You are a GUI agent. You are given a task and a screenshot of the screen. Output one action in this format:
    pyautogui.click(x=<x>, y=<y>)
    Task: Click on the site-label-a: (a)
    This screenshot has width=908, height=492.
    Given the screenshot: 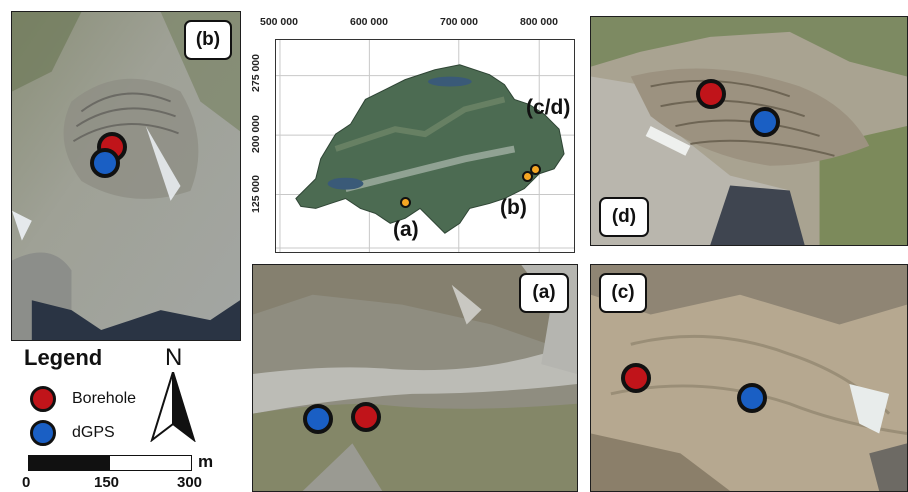 What is the action you would take?
    pyautogui.click(x=406, y=229)
    